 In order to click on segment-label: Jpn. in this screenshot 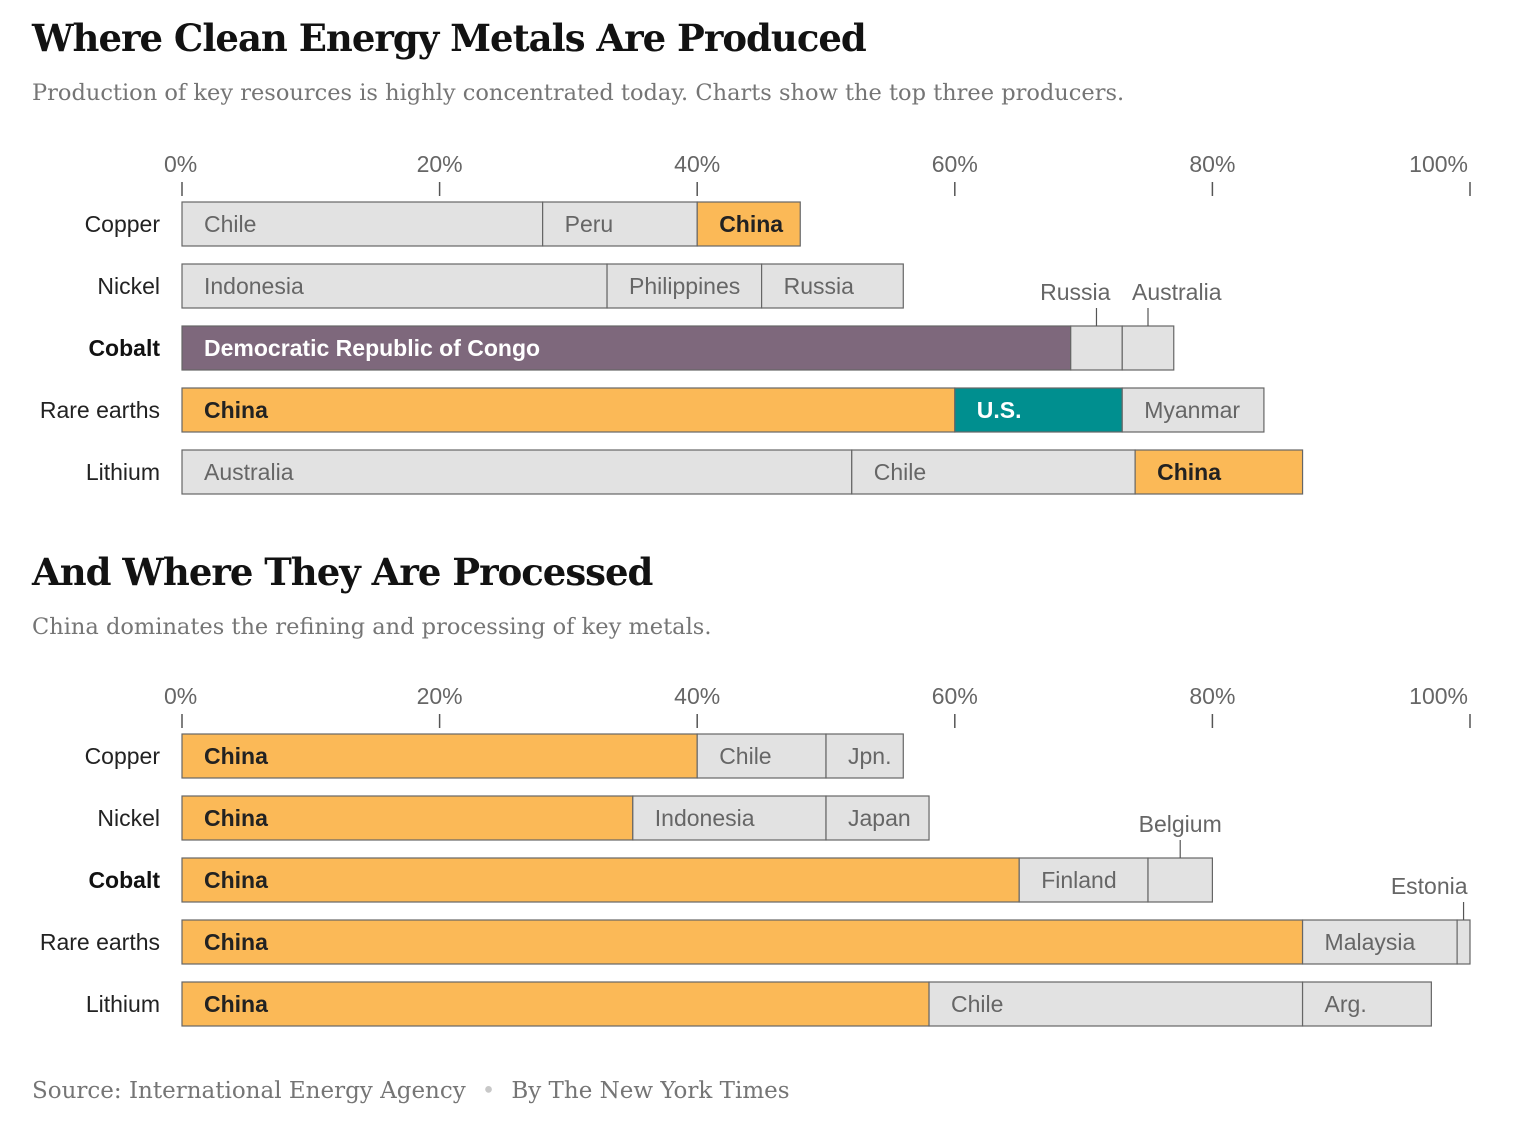, I will do `click(869, 756)`.